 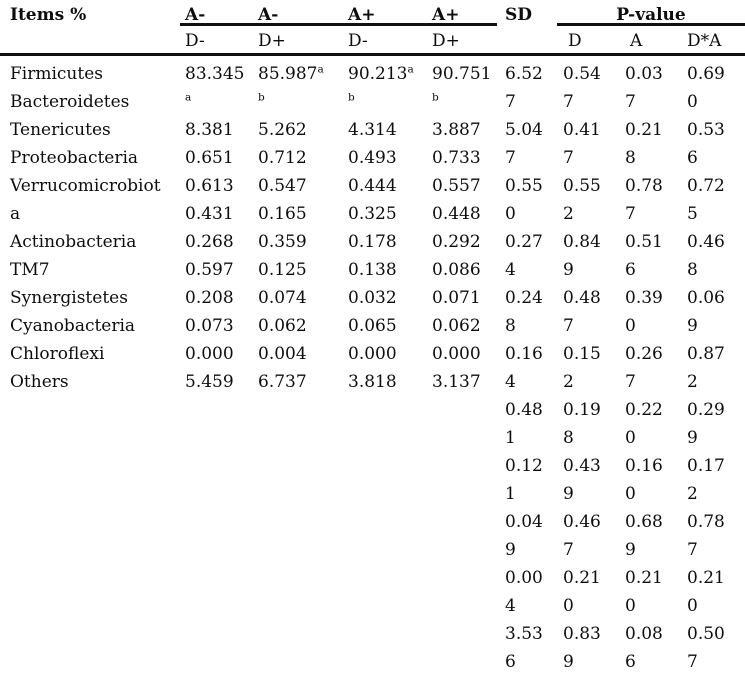 I want to click on cell-line: 0.493, so click(x=372, y=158).